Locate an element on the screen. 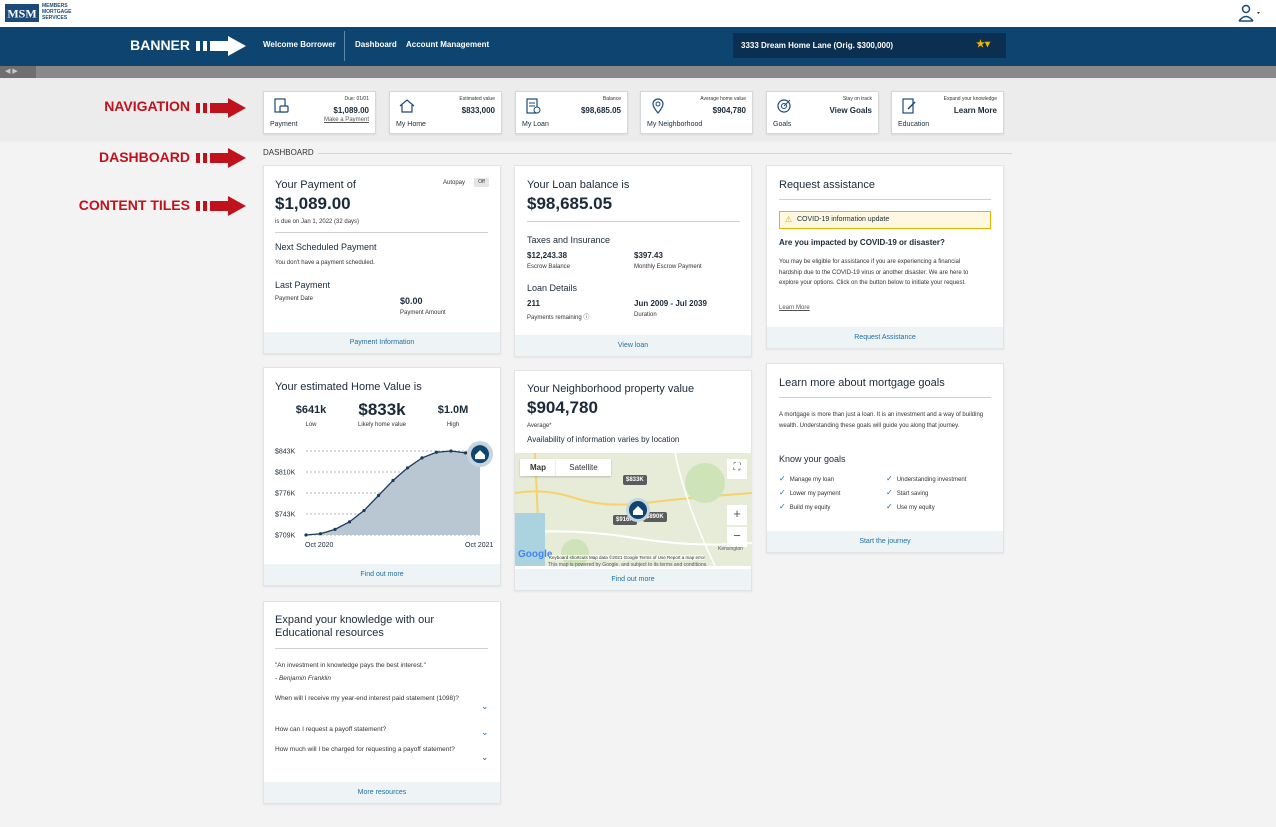  nav-card-small: Expand your knowledge is located at coordinates (970, 99).